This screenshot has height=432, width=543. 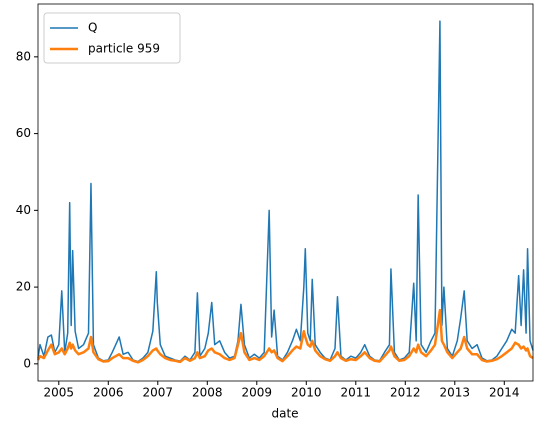 I want to click on legend-label: particle 959, so click(x=124, y=49).